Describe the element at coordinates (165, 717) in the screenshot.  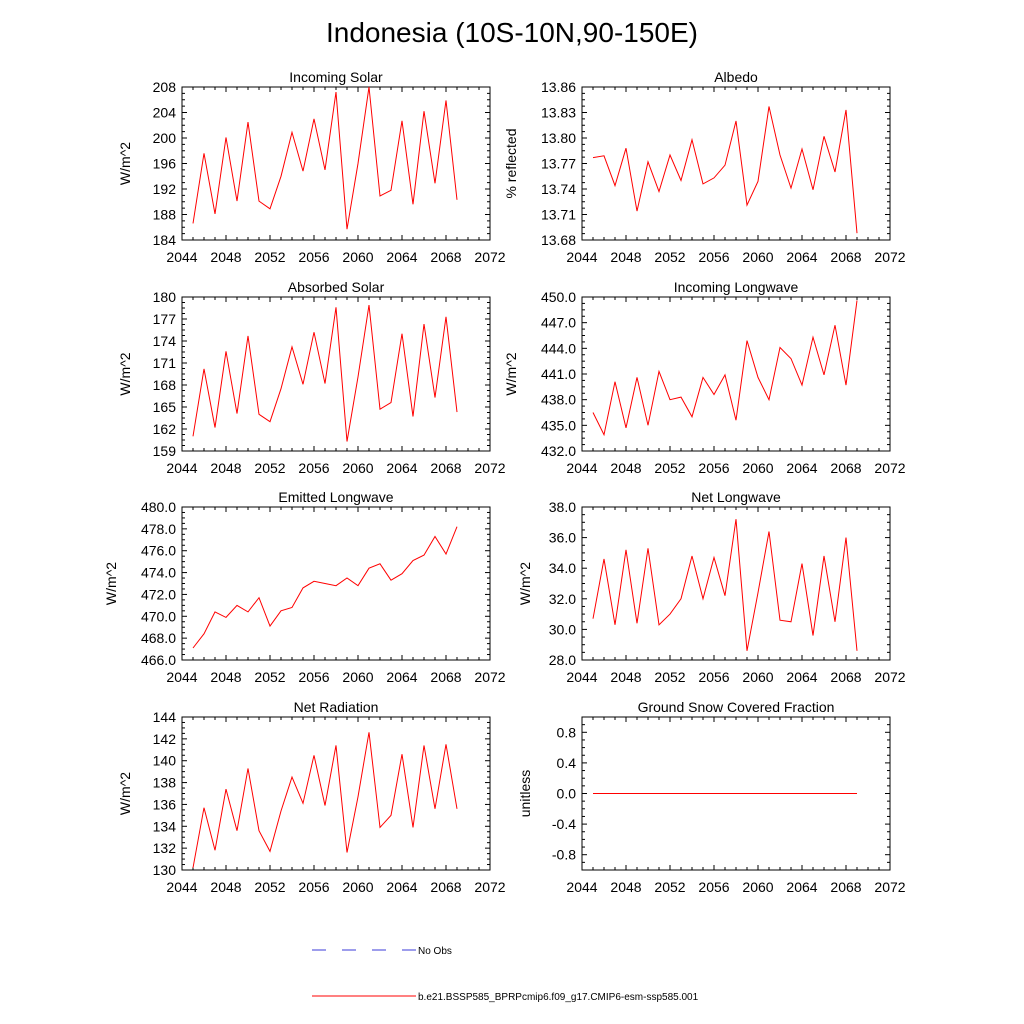
I see `y-tick-label: 144` at that location.